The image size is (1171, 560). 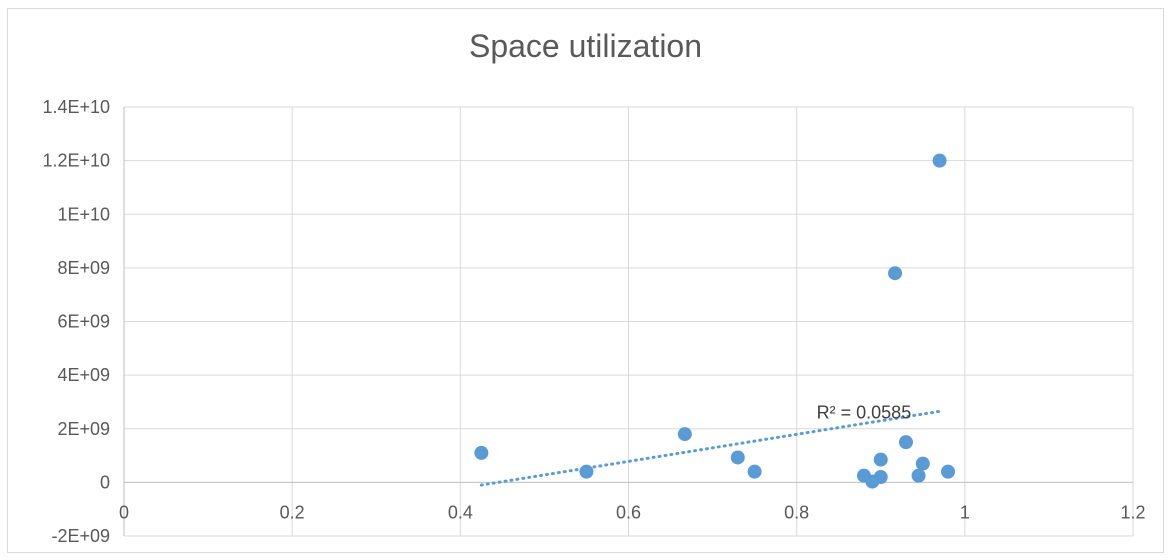 I want to click on x-tick-label: 0, so click(x=124, y=512).